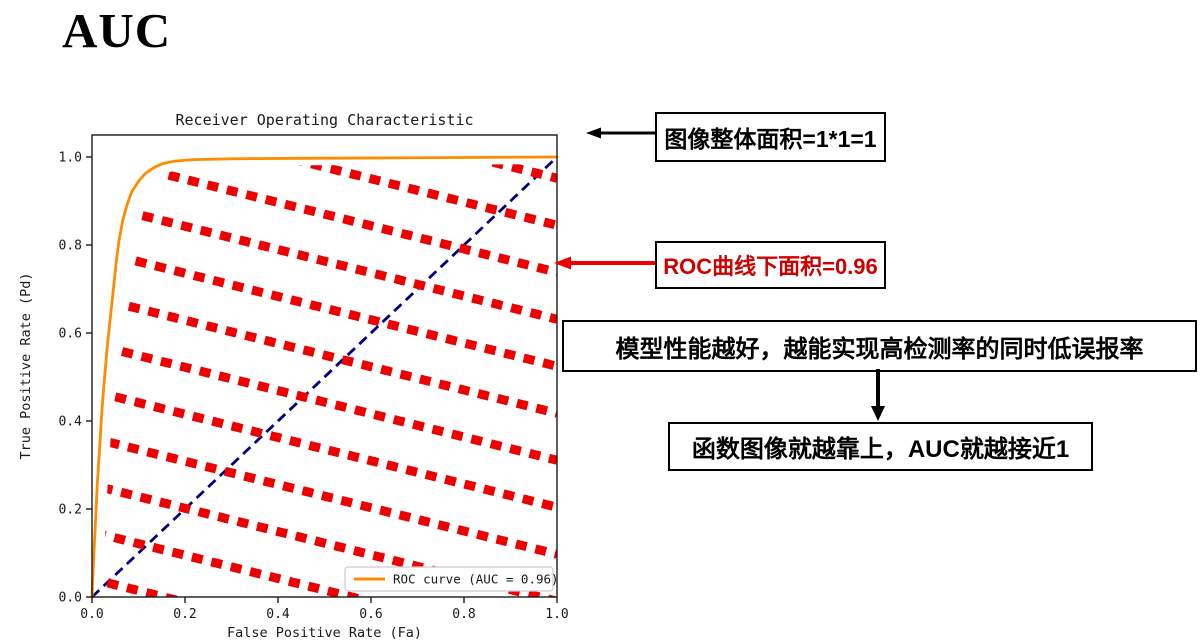  I want to click on x-tick-label: 0.2, so click(184, 614).